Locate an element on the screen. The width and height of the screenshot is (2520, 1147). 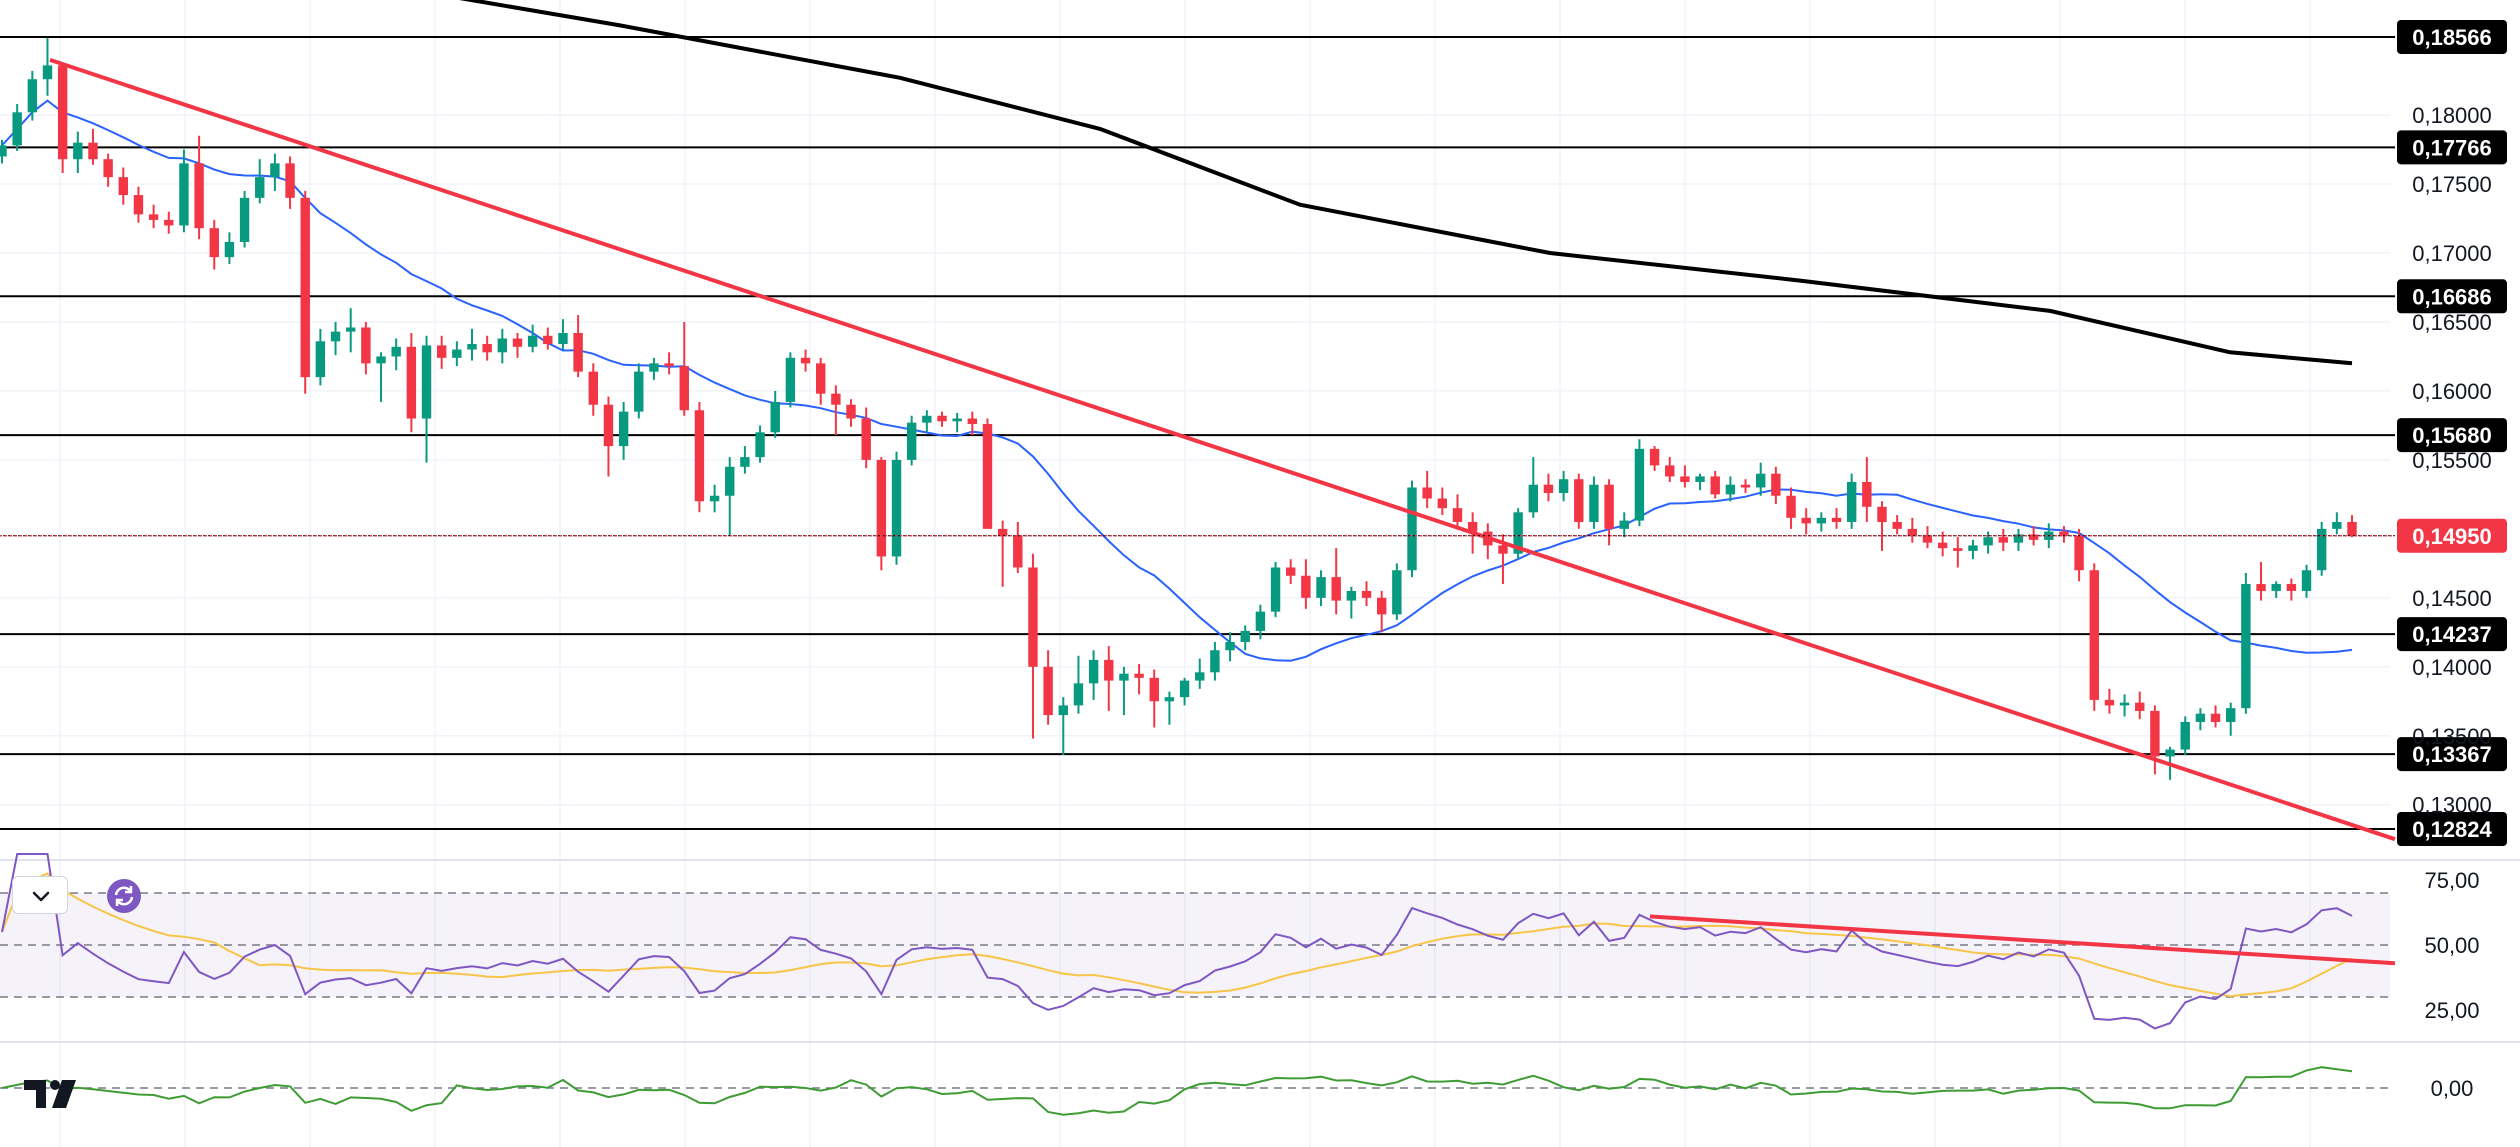
level-badge-label: 0,12824 is located at coordinates (2452, 829).